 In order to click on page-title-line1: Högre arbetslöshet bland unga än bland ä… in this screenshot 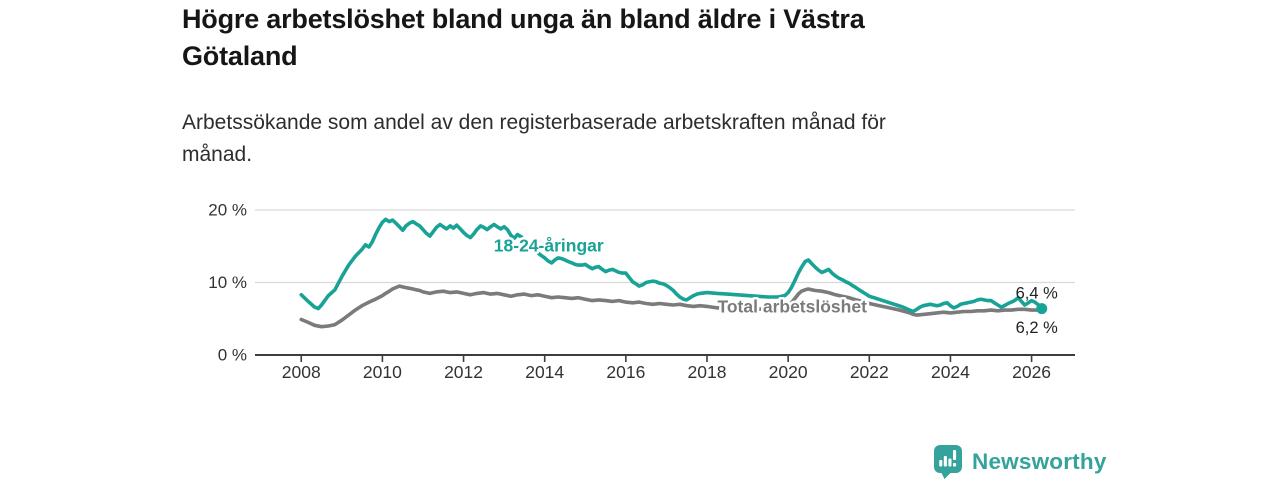, I will do `click(523, 19)`.